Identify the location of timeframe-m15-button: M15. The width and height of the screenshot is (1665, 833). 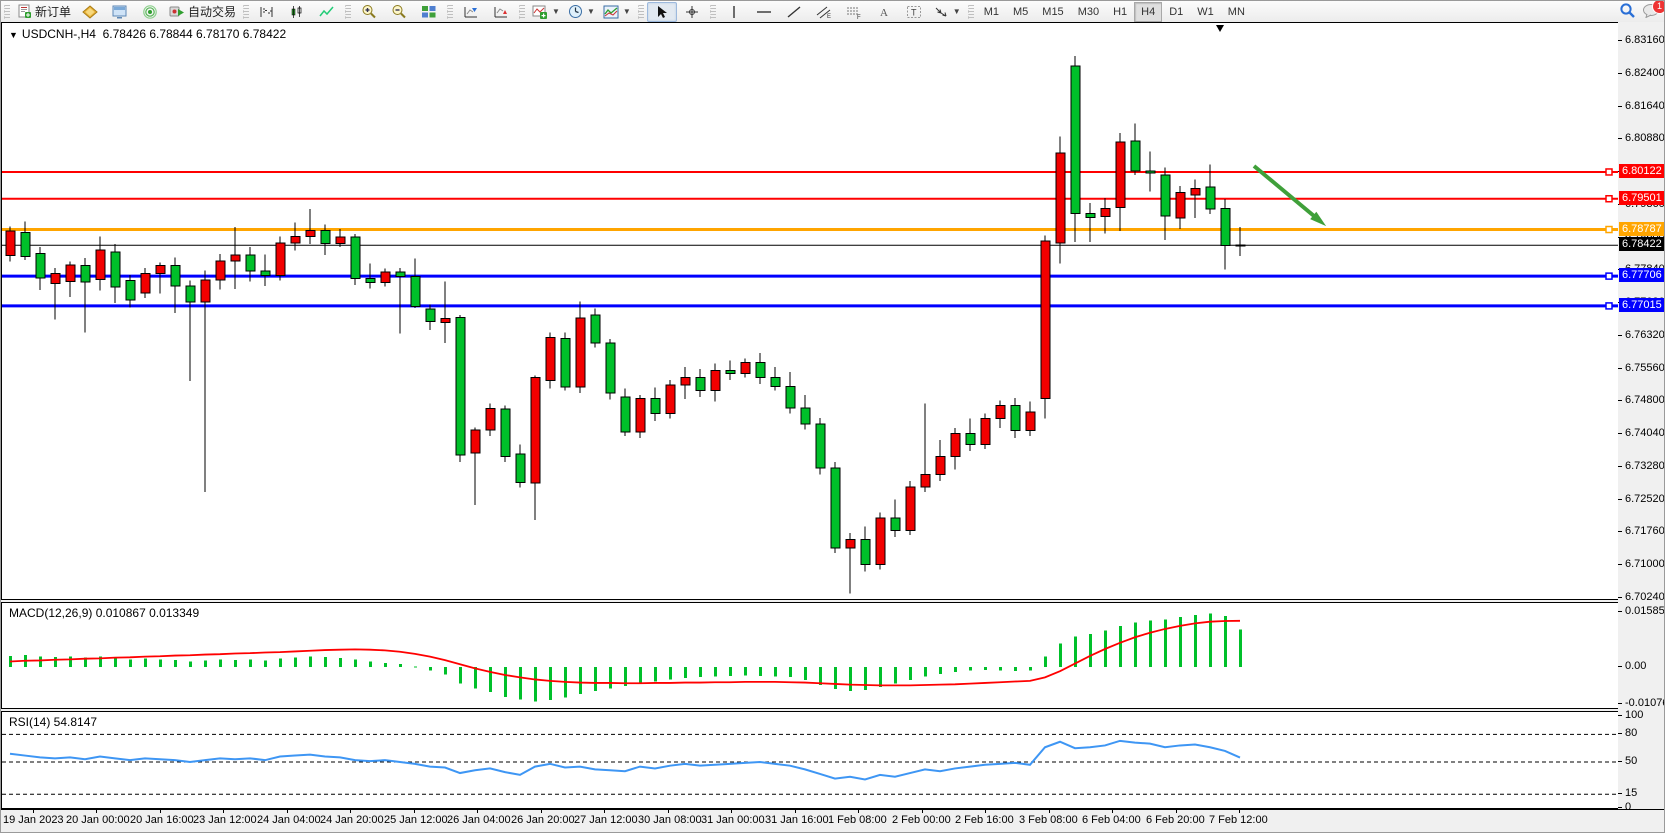
(1053, 11).